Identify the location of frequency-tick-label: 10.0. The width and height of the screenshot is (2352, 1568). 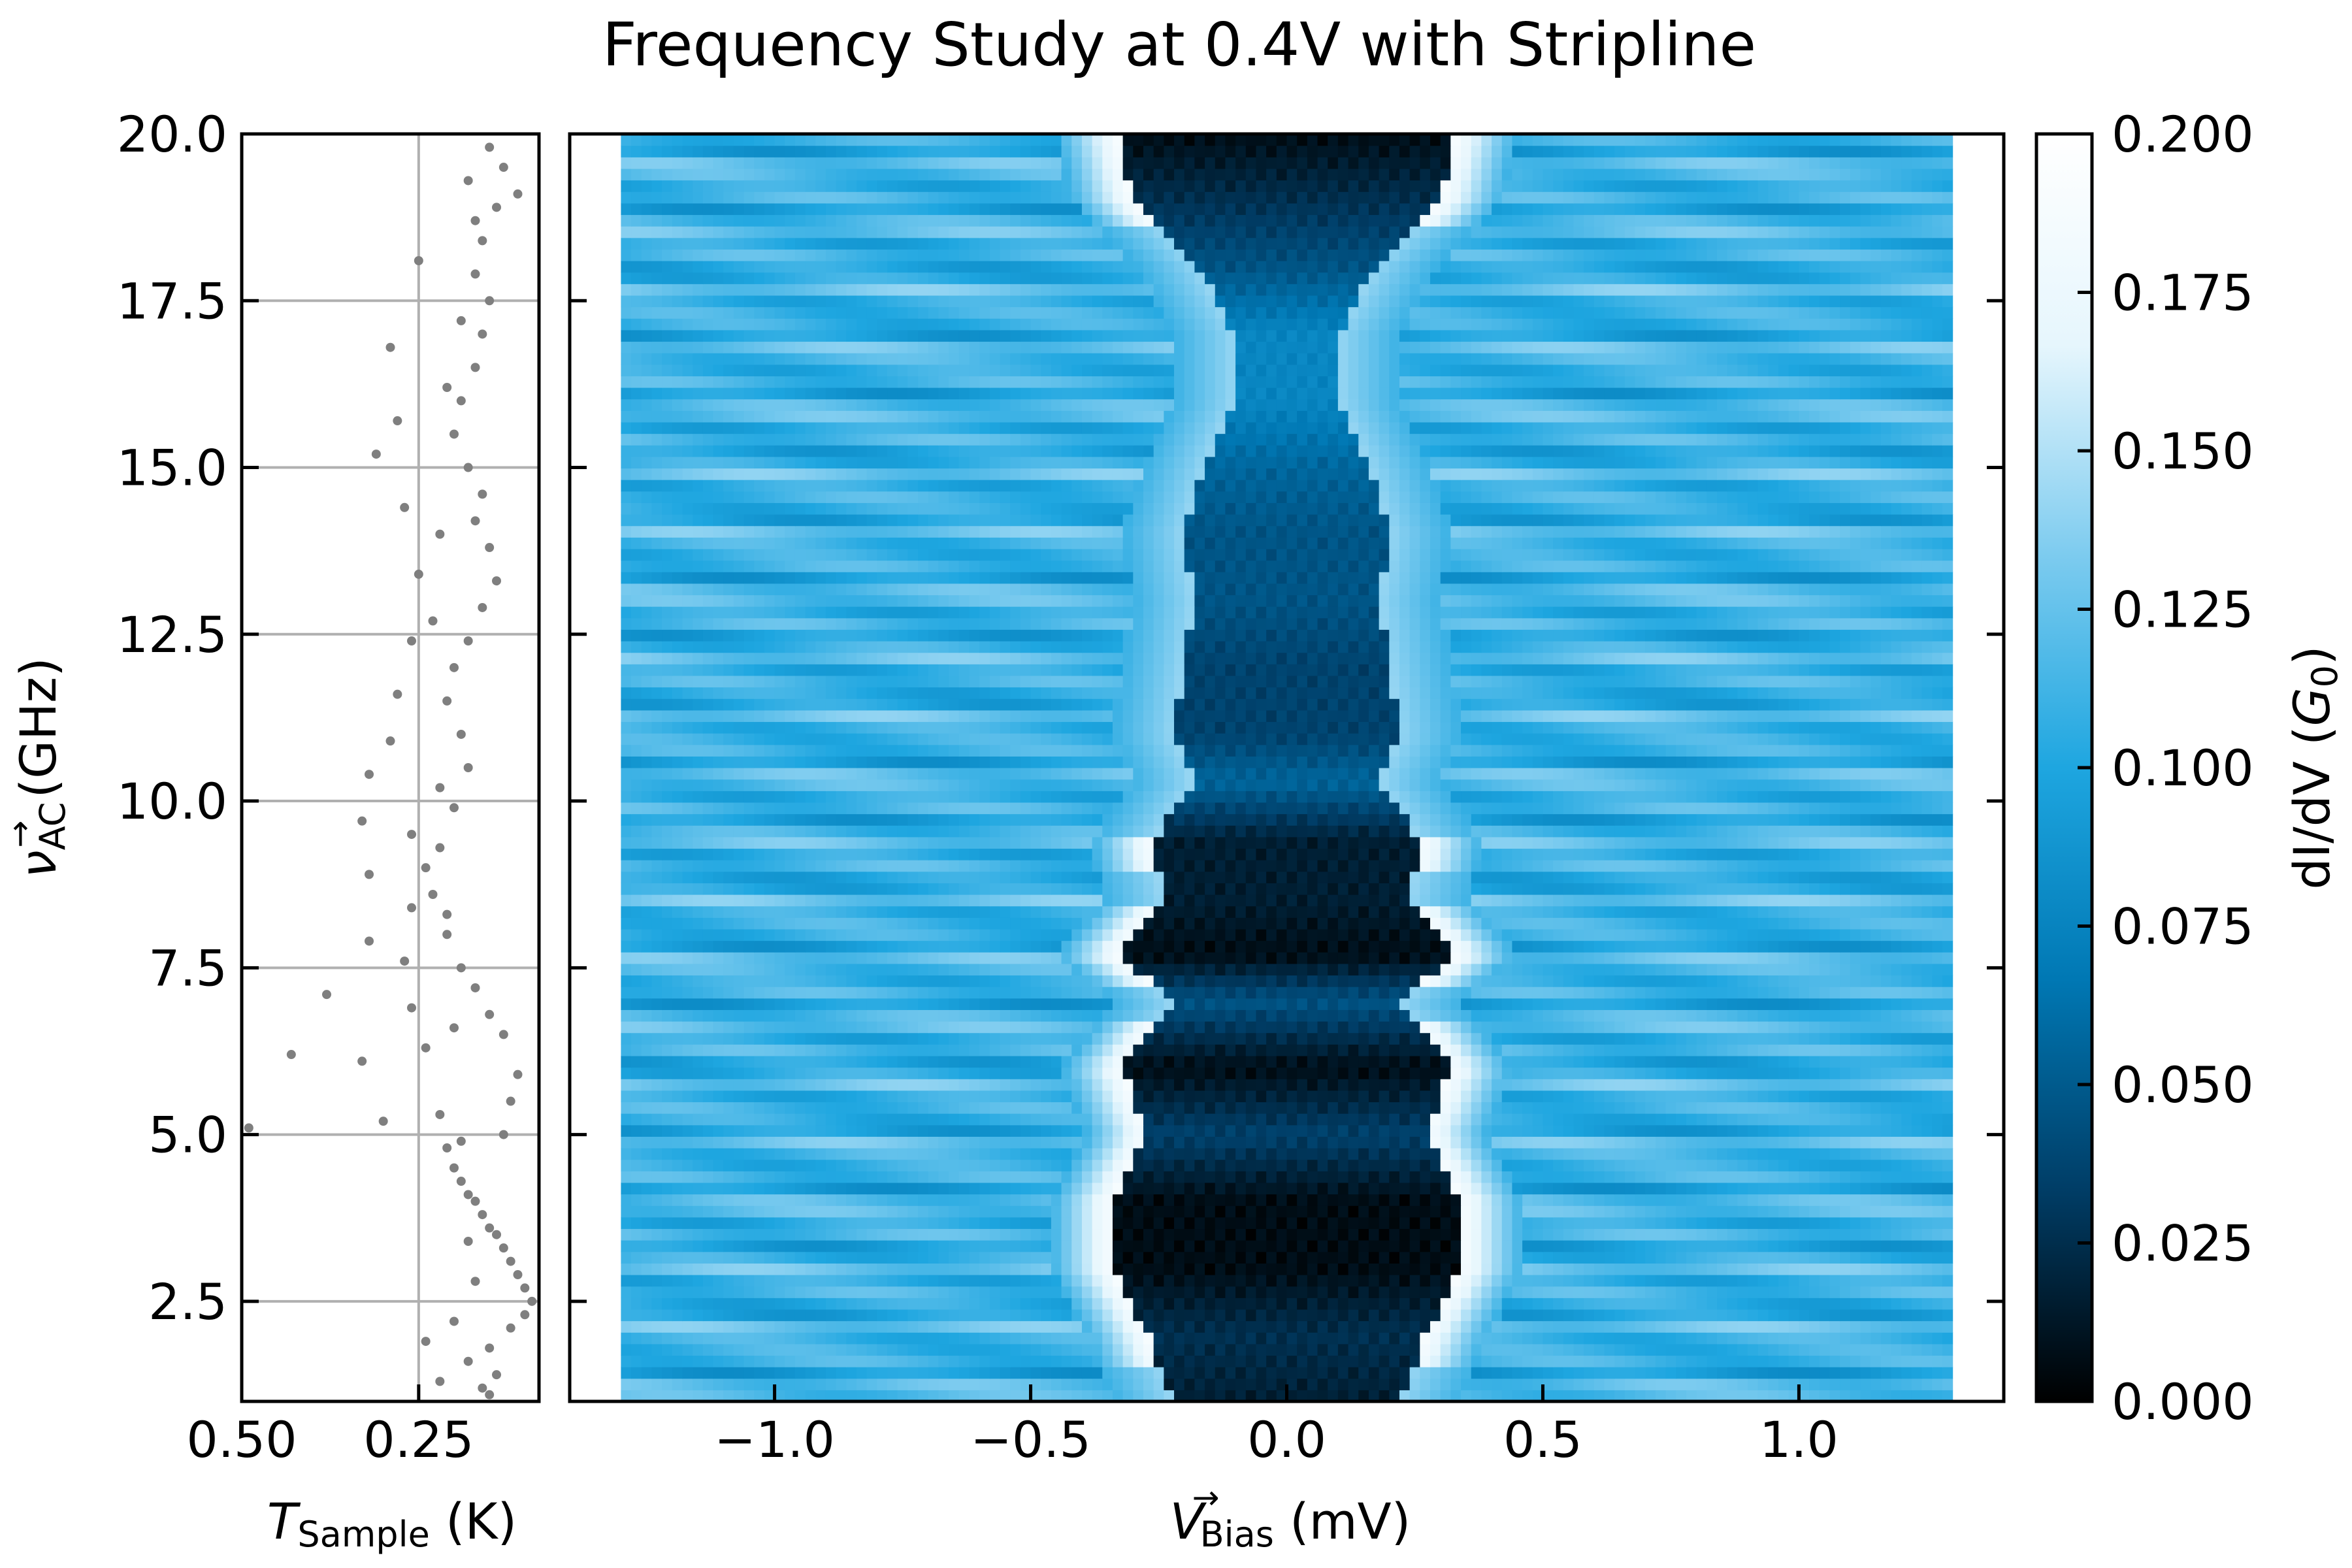
(172, 801).